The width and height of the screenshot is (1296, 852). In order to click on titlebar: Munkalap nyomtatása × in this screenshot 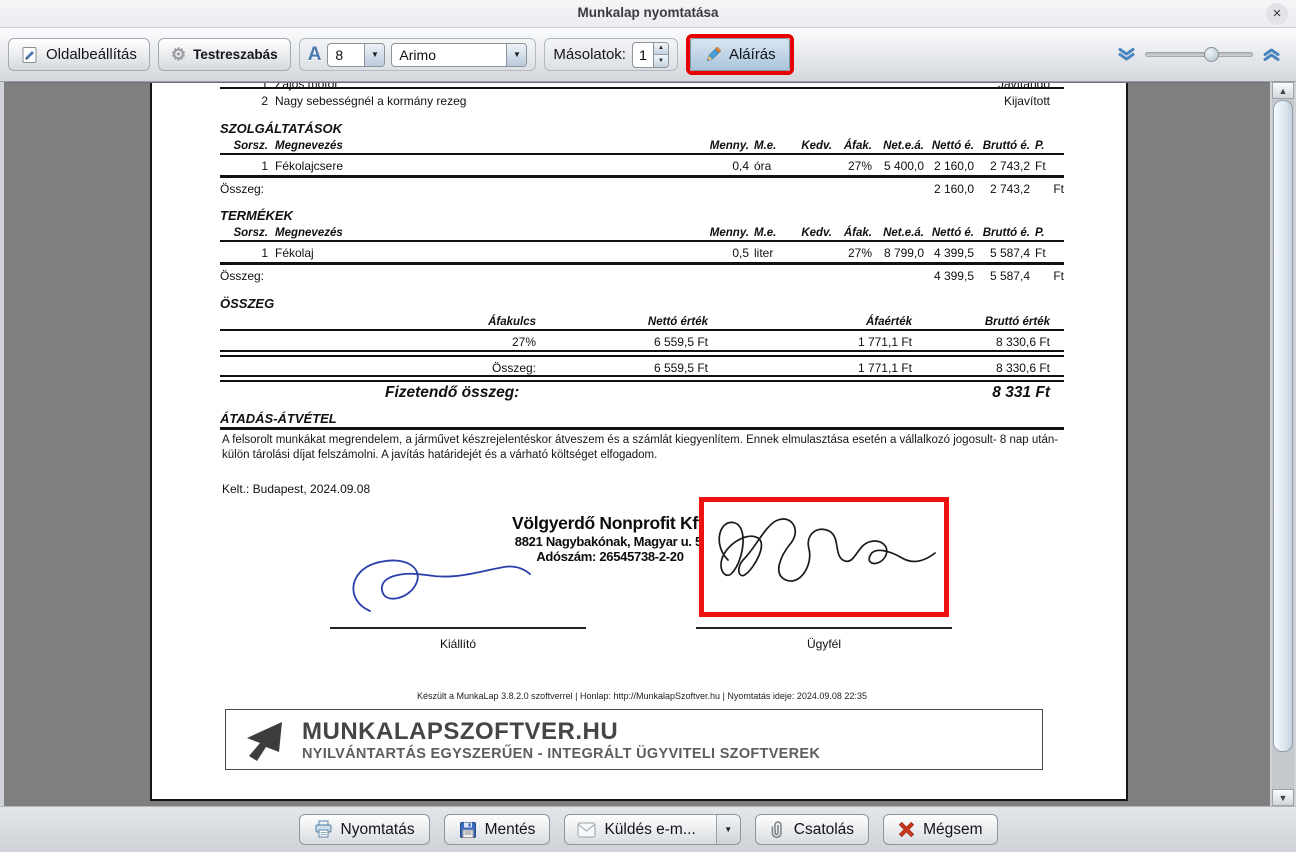, I will do `click(648, 14)`.